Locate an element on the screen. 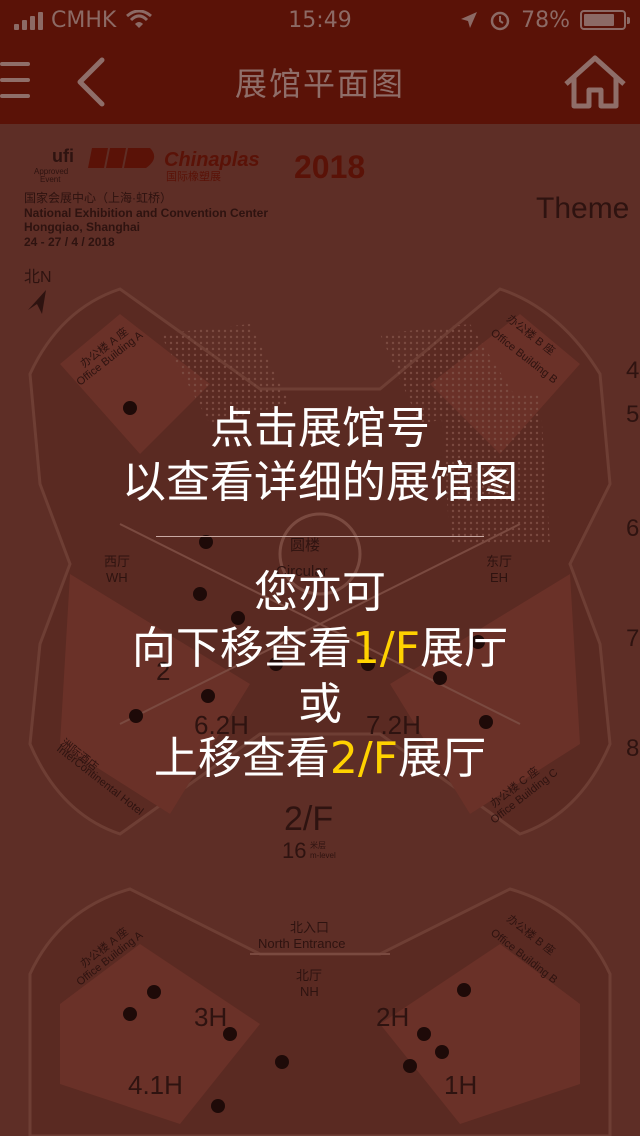 This screenshot has width=640, height=1136. overlay-line-2: 以查看详细的展馆图 is located at coordinates (320, 482).